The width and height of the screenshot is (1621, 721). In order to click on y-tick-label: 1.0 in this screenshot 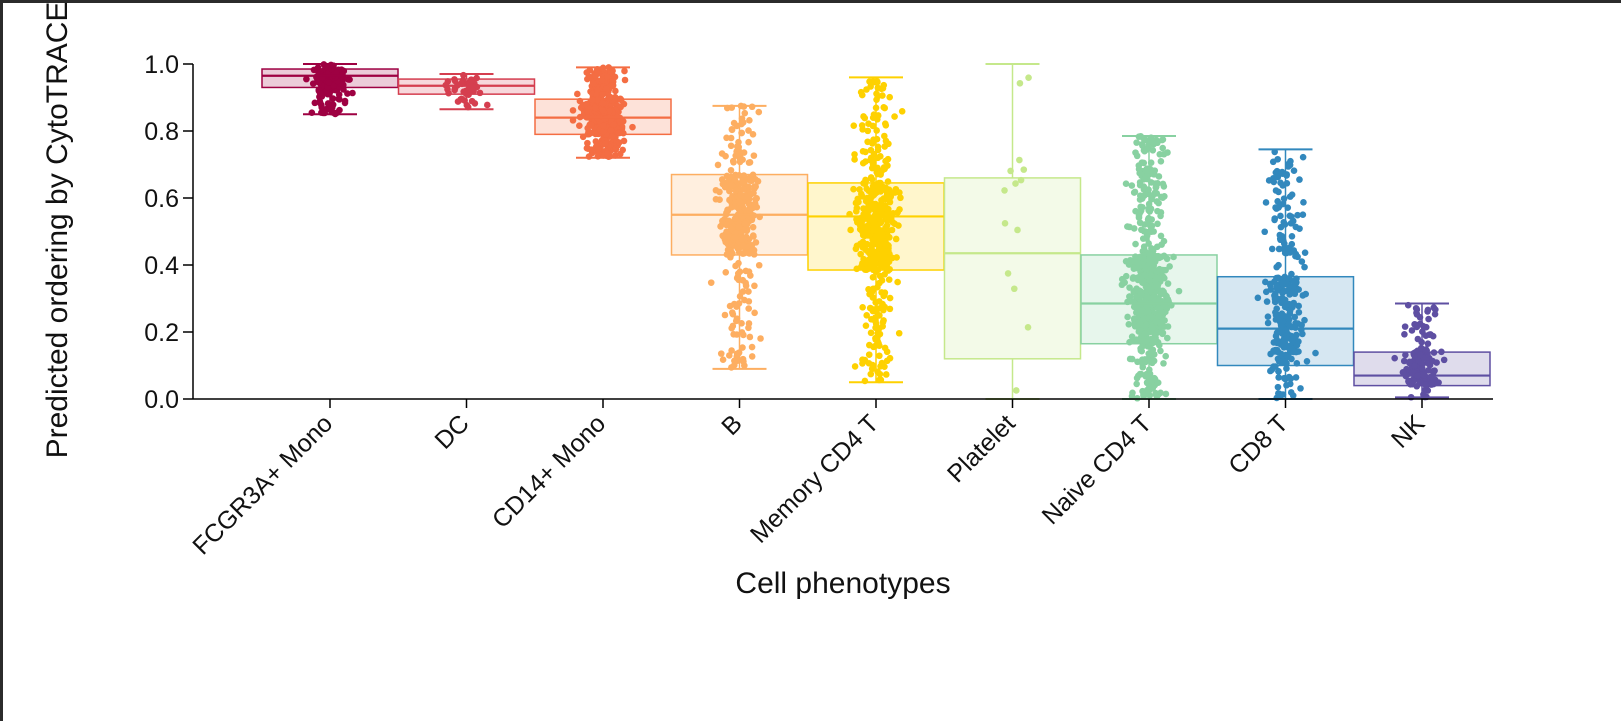, I will do `click(161, 65)`.